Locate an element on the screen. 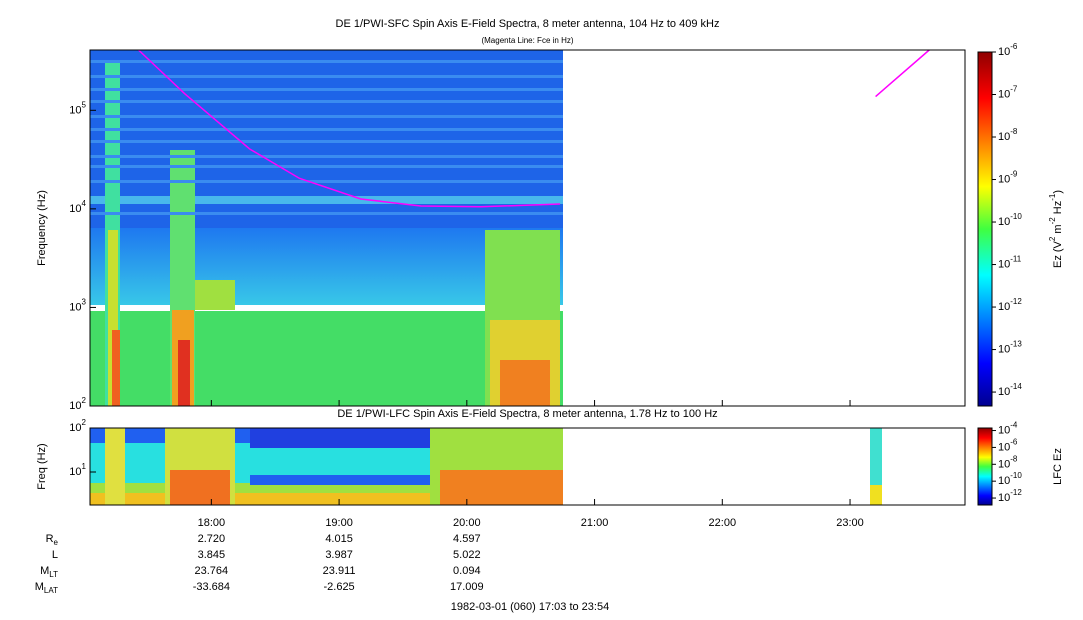 This screenshot has height=620, width=1083. ephemeris-value: 17.009 is located at coordinates (467, 587).